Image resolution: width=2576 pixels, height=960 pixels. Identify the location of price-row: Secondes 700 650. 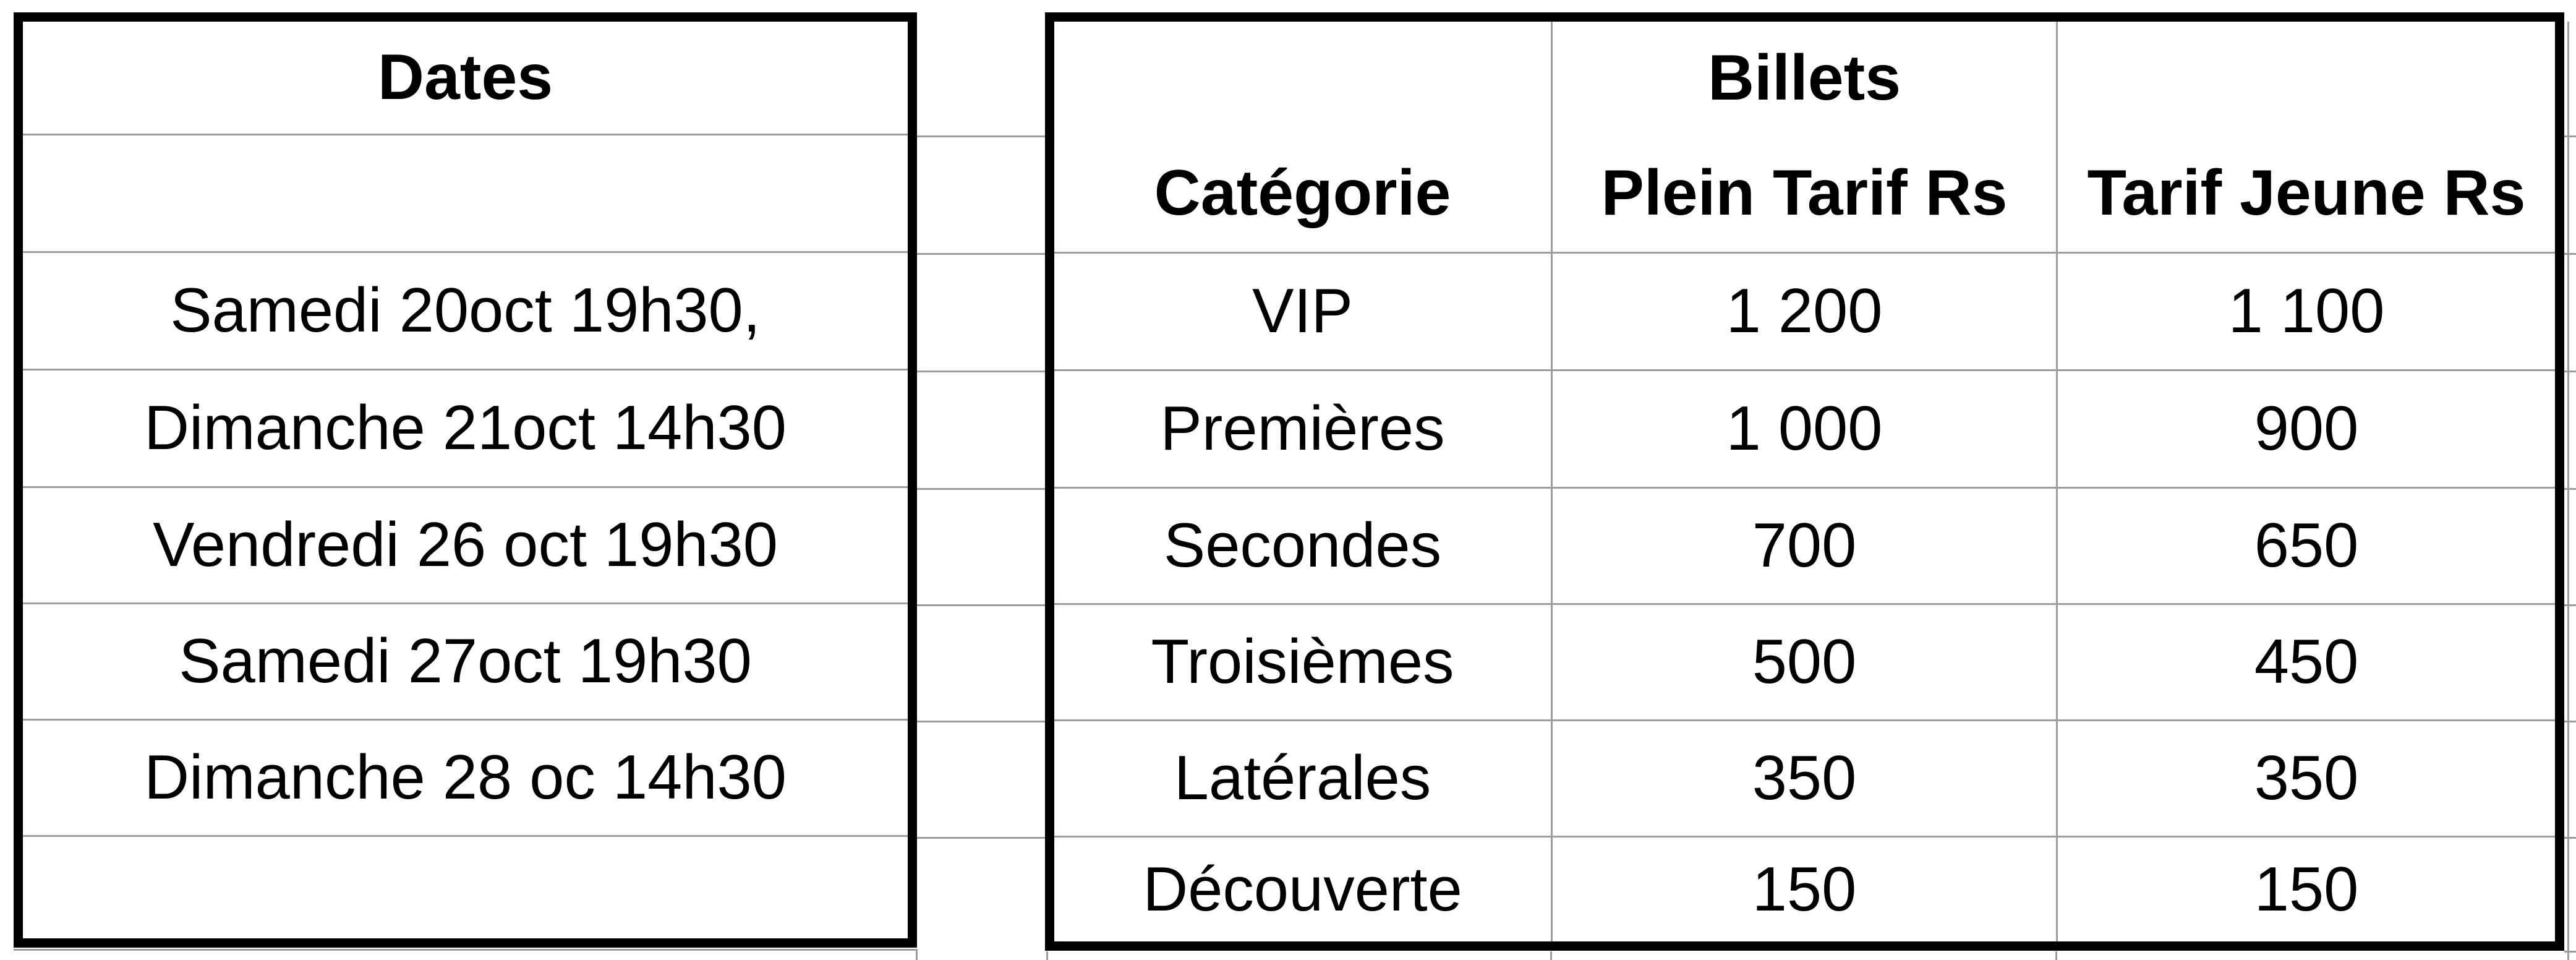
(1804, 547).